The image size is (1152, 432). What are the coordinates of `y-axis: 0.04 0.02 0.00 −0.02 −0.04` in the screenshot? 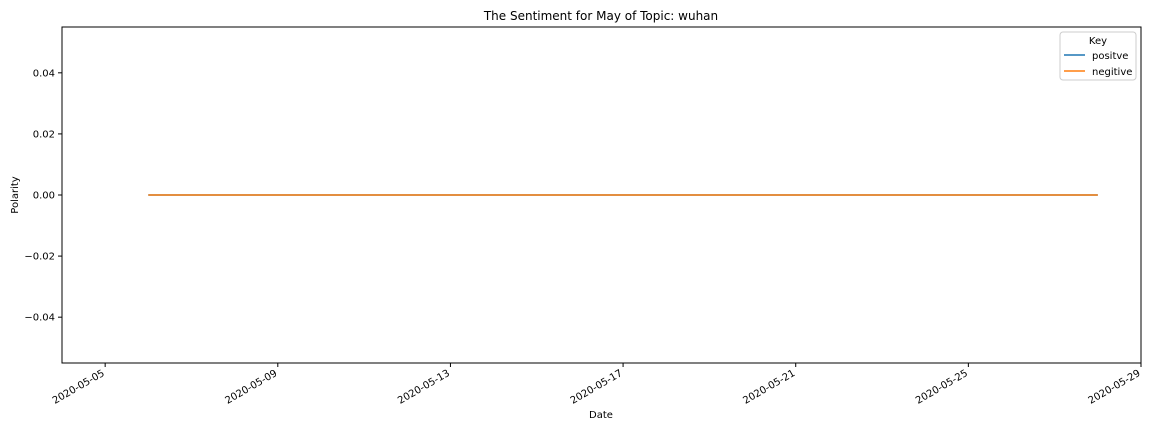 It's located at (43, 196).